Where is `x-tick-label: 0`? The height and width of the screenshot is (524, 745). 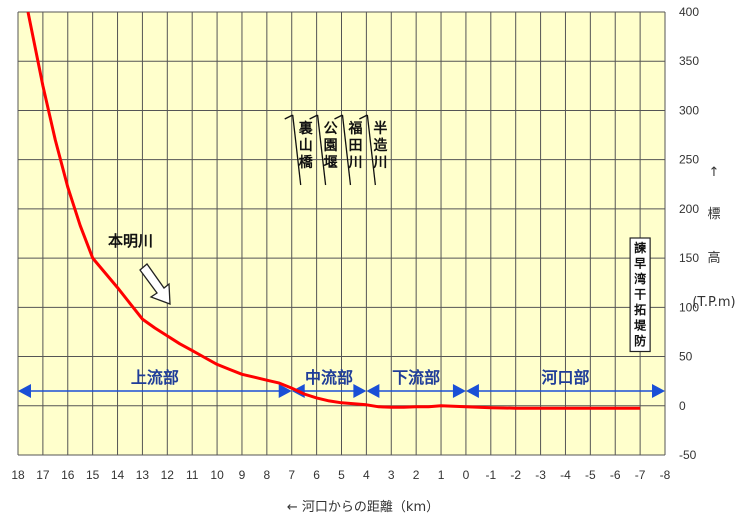 x-tick-label: 0 is located at coordinates (466, 475).